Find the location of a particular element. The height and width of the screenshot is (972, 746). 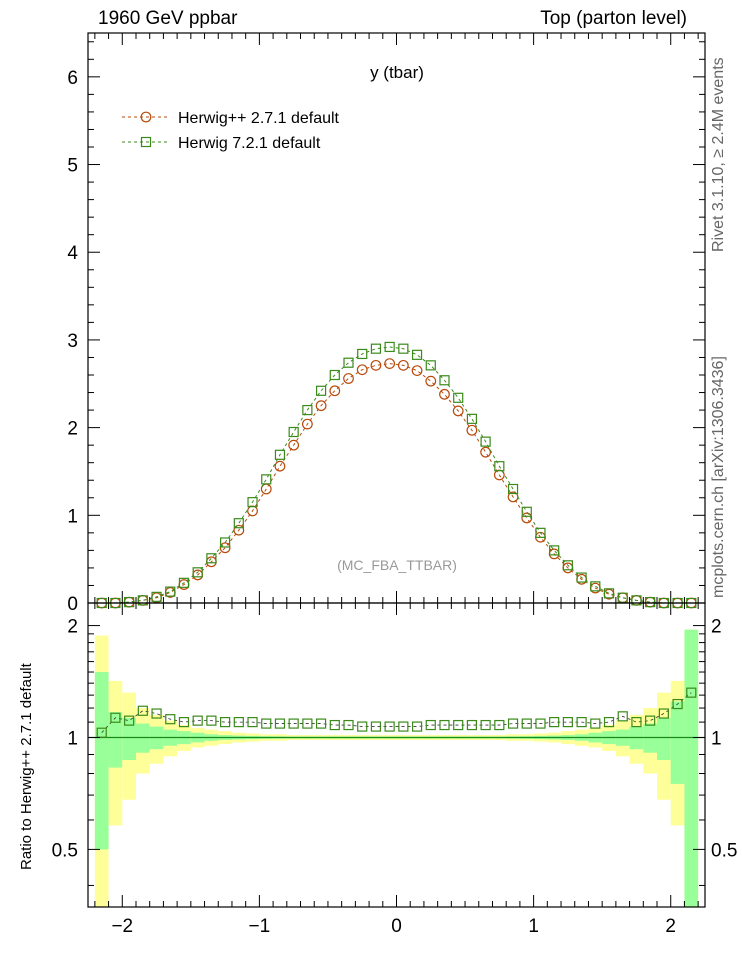

legend-label: Herwig++ 2.7.1 default is located at coordinates (259, 118).